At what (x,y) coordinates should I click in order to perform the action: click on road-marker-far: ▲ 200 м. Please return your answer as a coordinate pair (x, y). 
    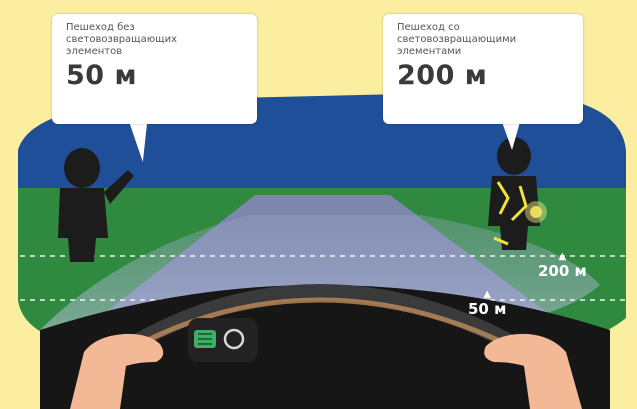
    Looking at the image, I should click on (562, 266).